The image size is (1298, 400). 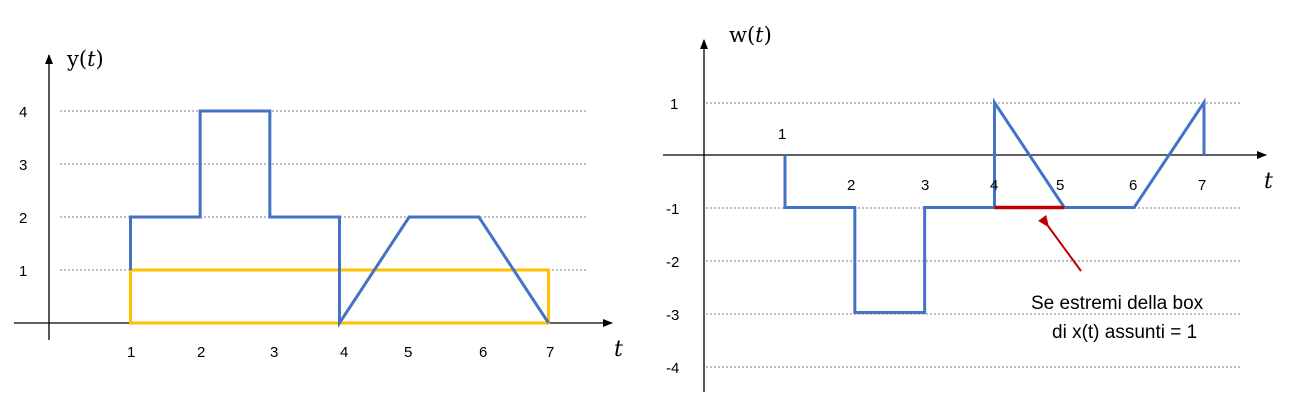 I want to click on right-x-tick-3: 3, so click(x=925, y=185).